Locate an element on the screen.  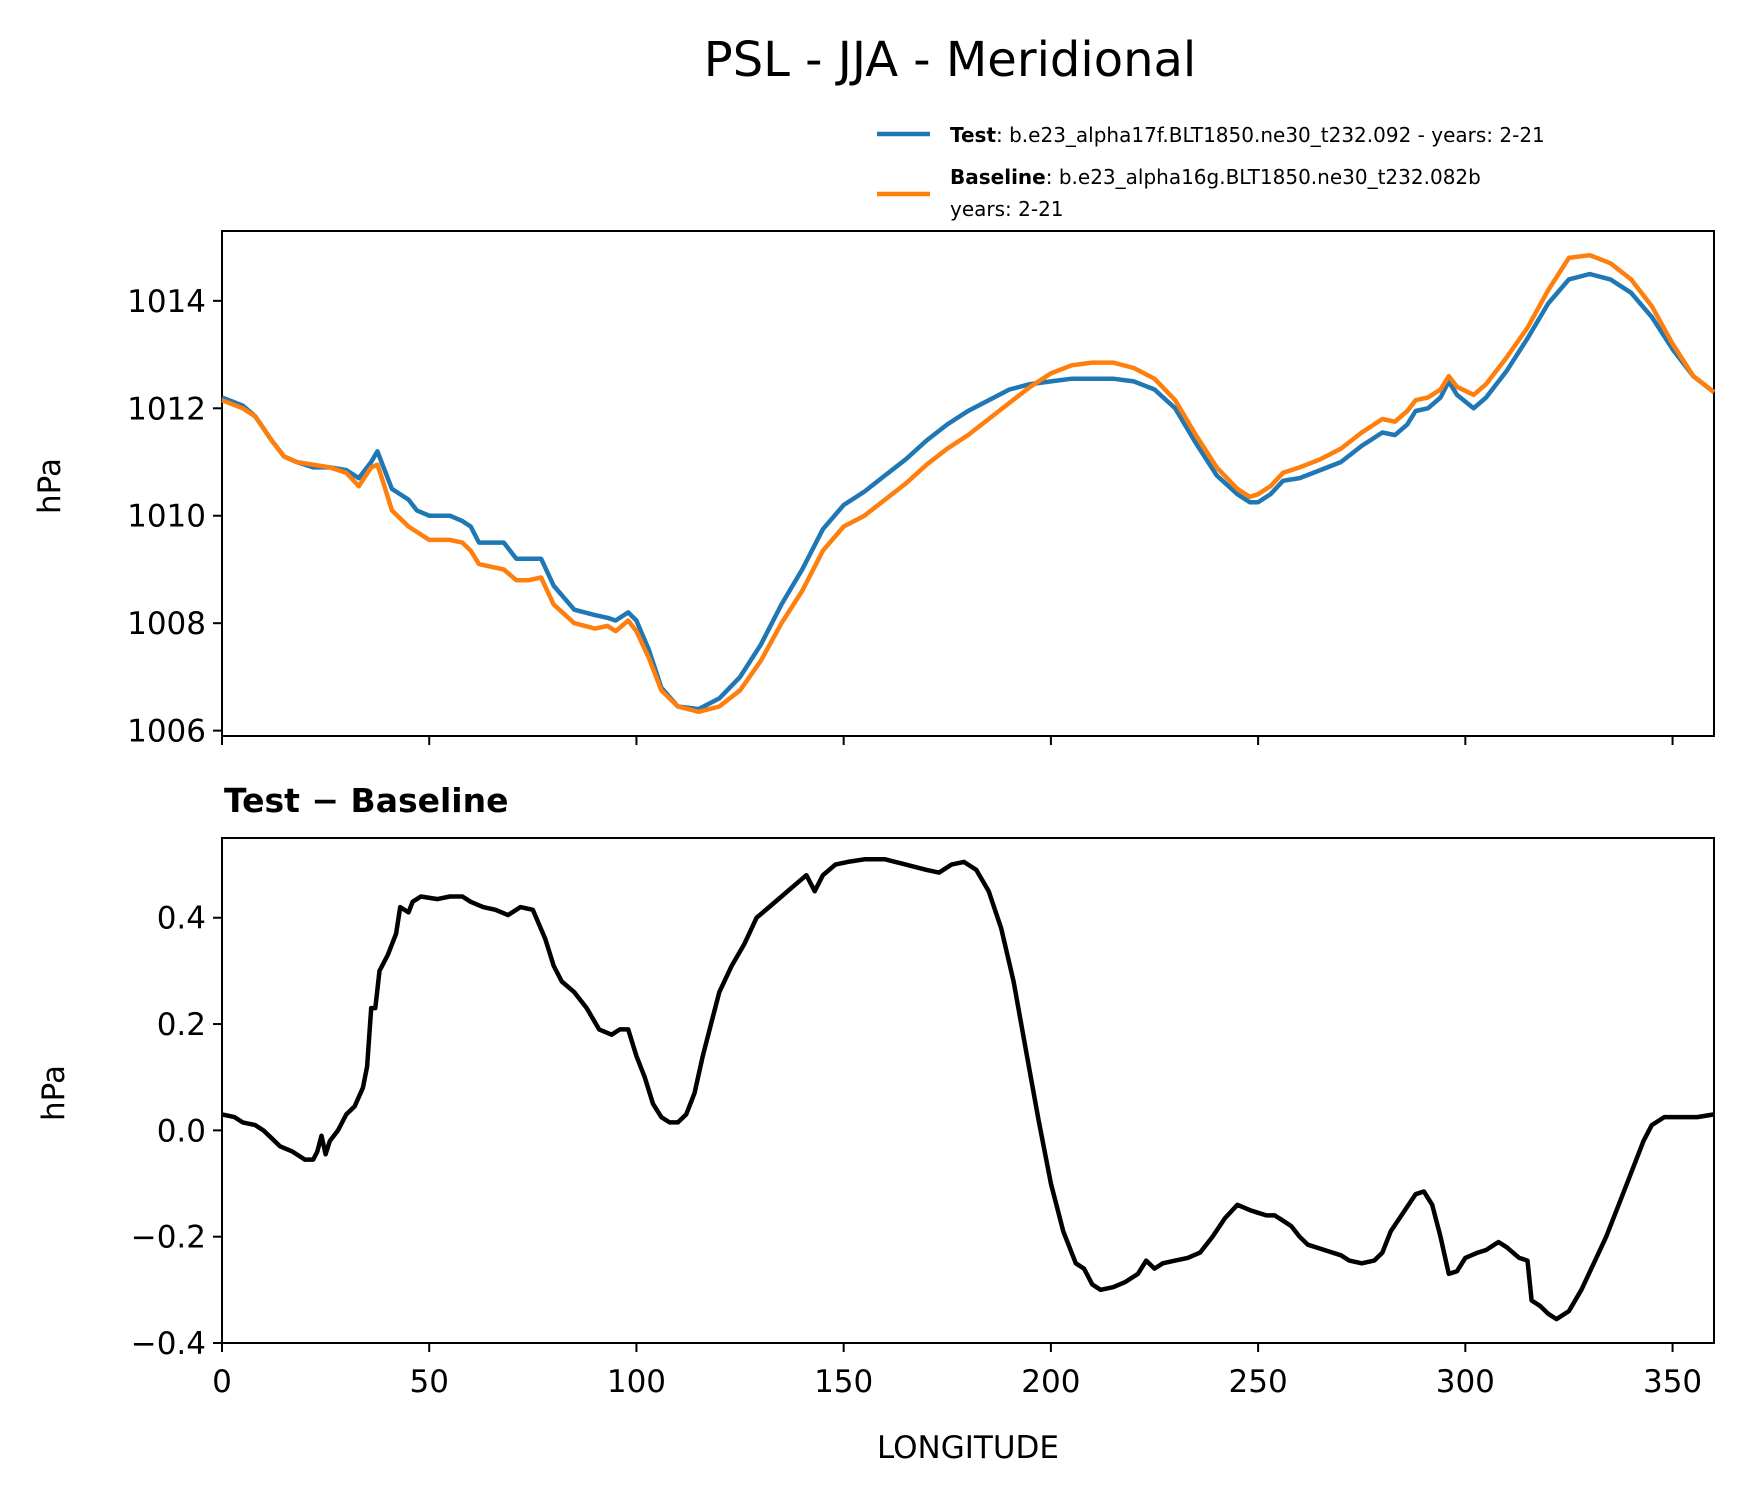
y-tick-label: 0.0 is located at coordinates (181, 1131).